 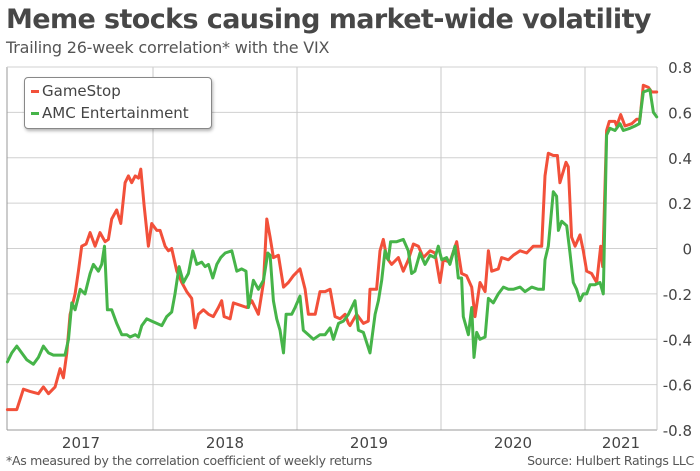 I want to click on y-tick-label: 0, so click(x=687, y=250).